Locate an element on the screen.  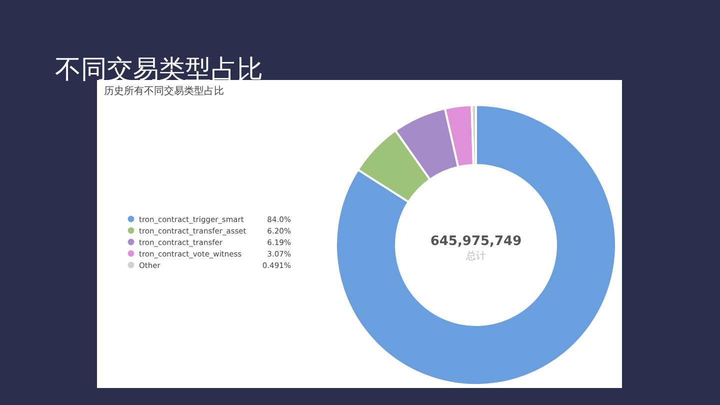
text: 总计 is located at coordinates (475, 256).